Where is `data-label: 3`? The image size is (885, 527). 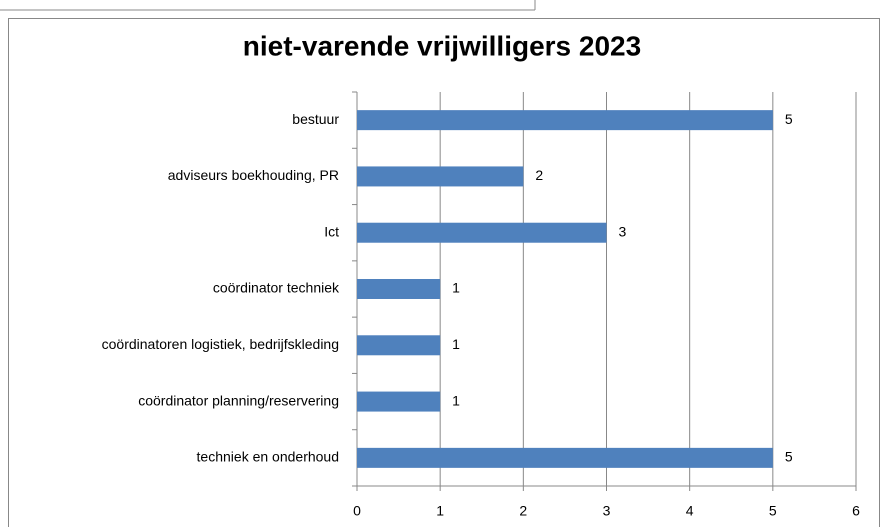
data-label: 3 is located at coordinates (623, 231).